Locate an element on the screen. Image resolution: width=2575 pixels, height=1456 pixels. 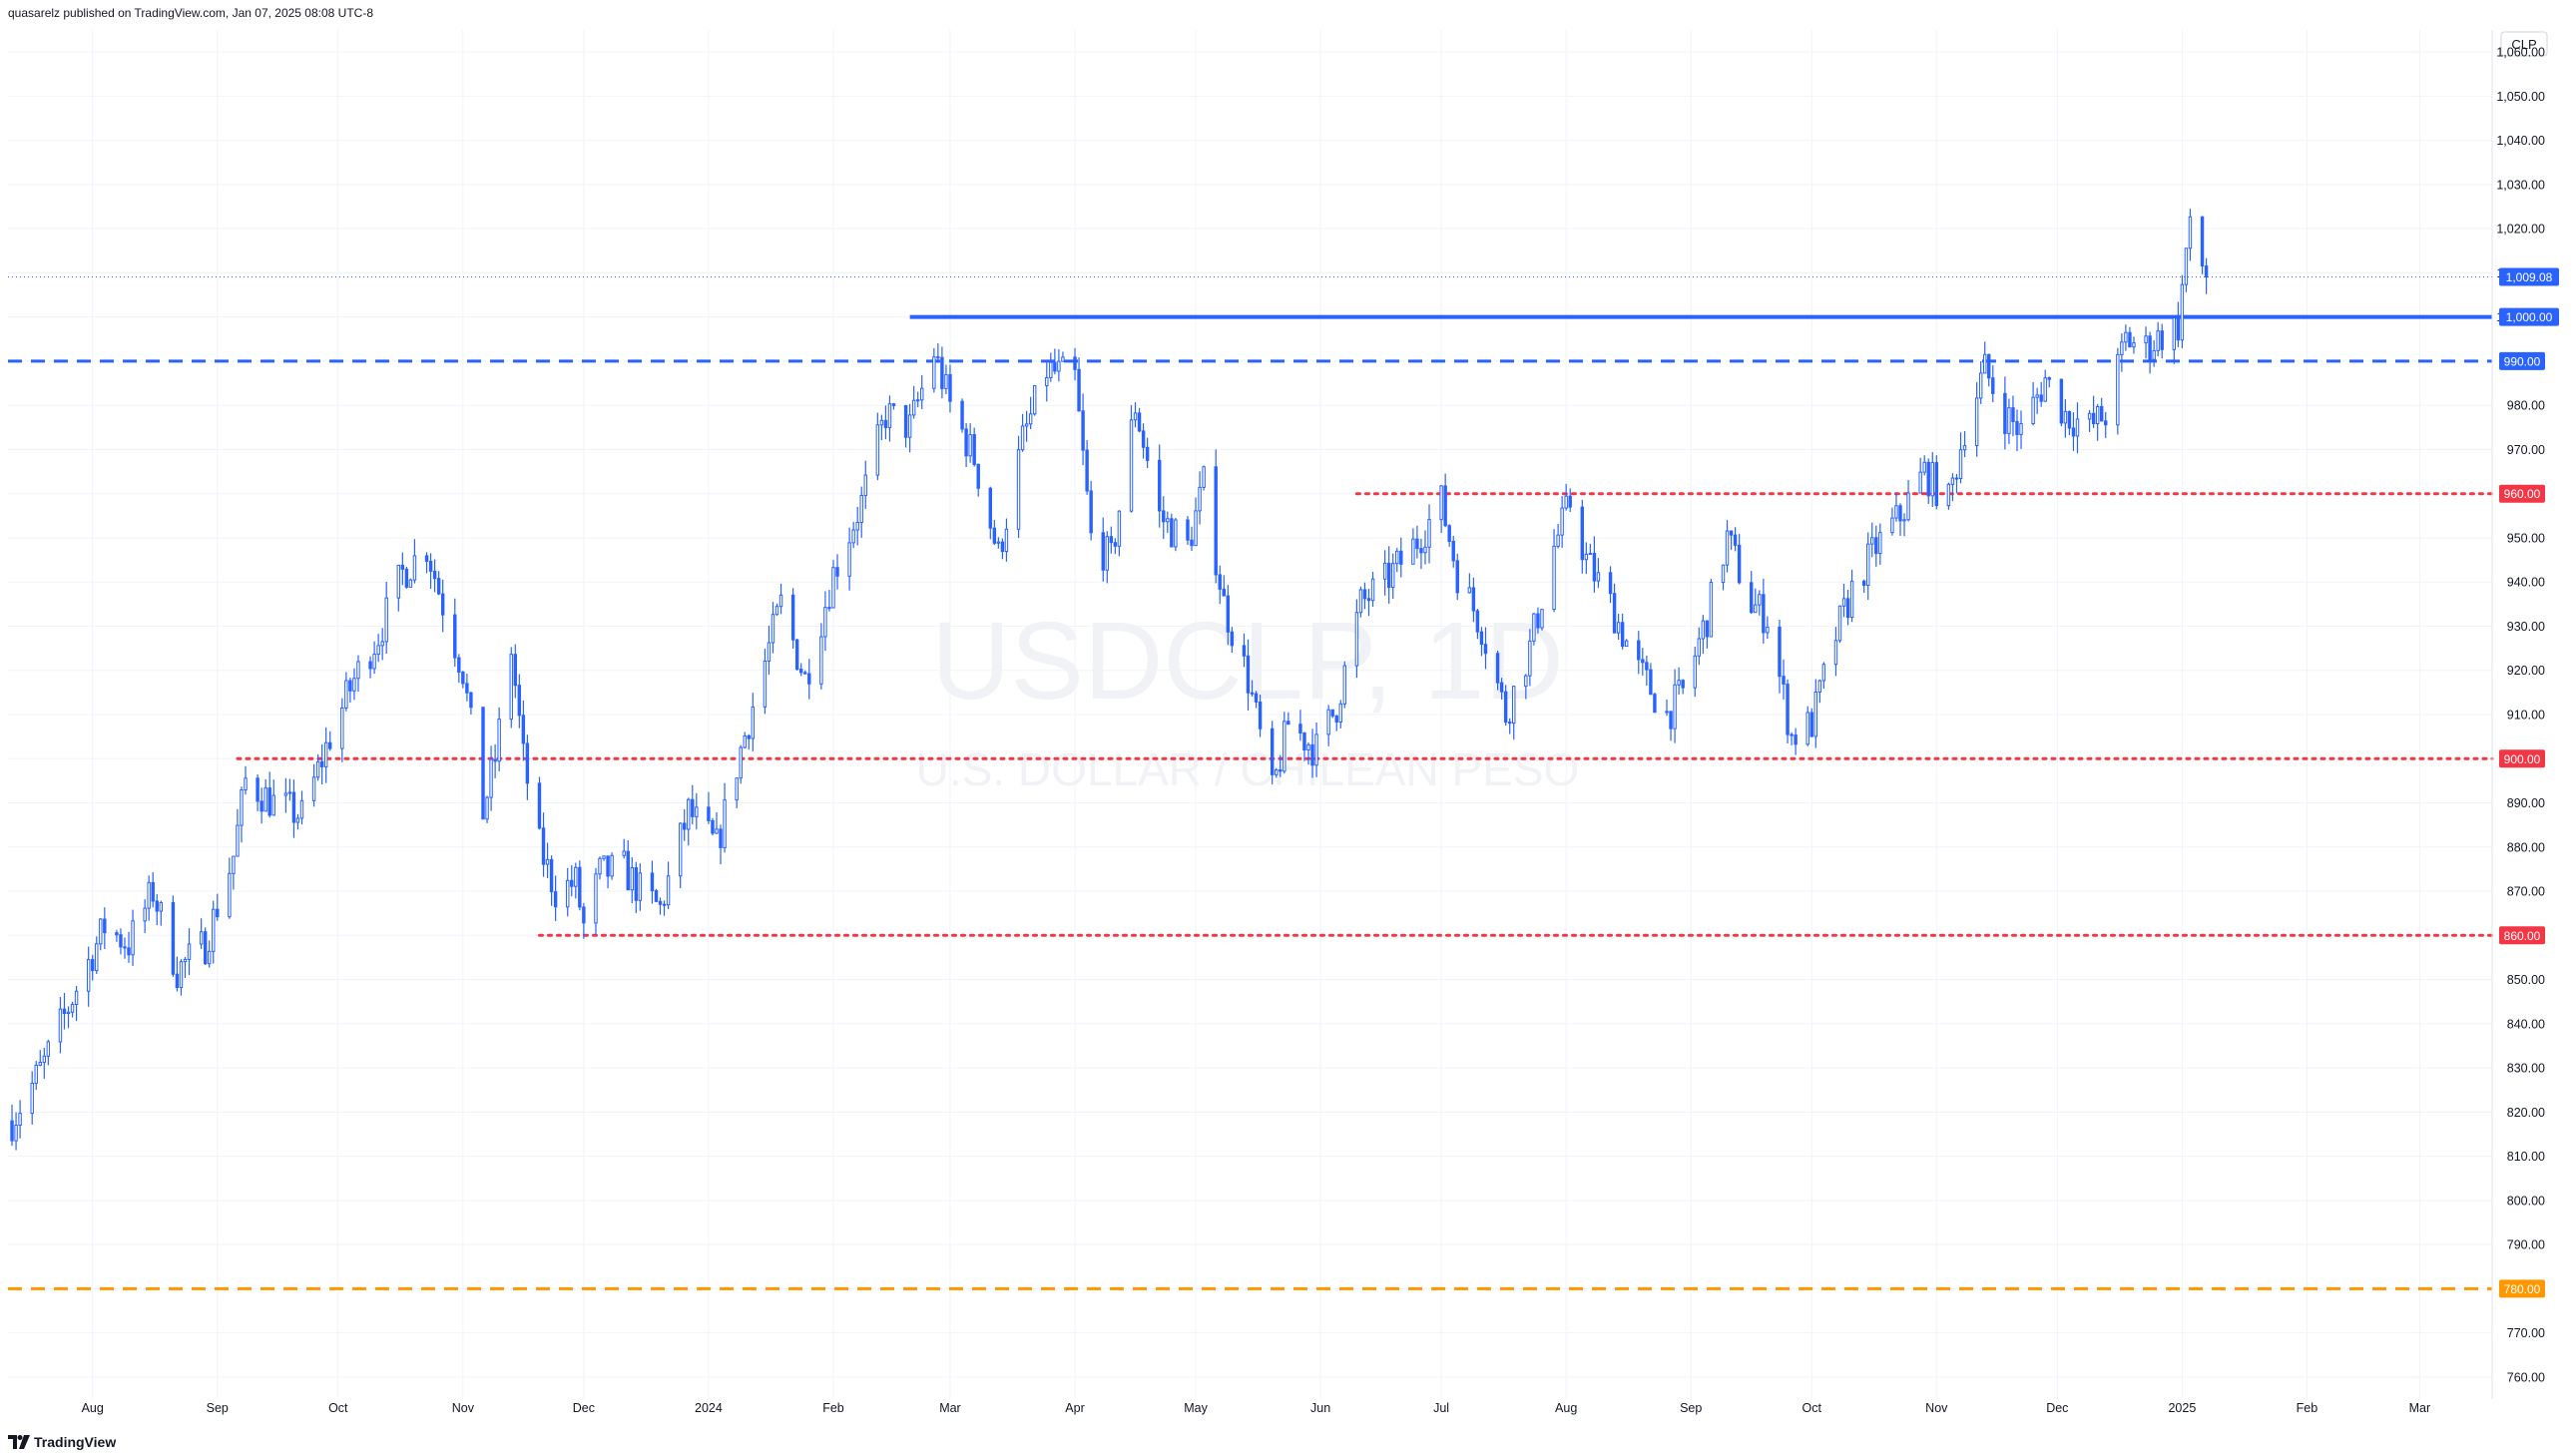
y-tick-label: 1,030.00 is located at coordinates (2520, 185).